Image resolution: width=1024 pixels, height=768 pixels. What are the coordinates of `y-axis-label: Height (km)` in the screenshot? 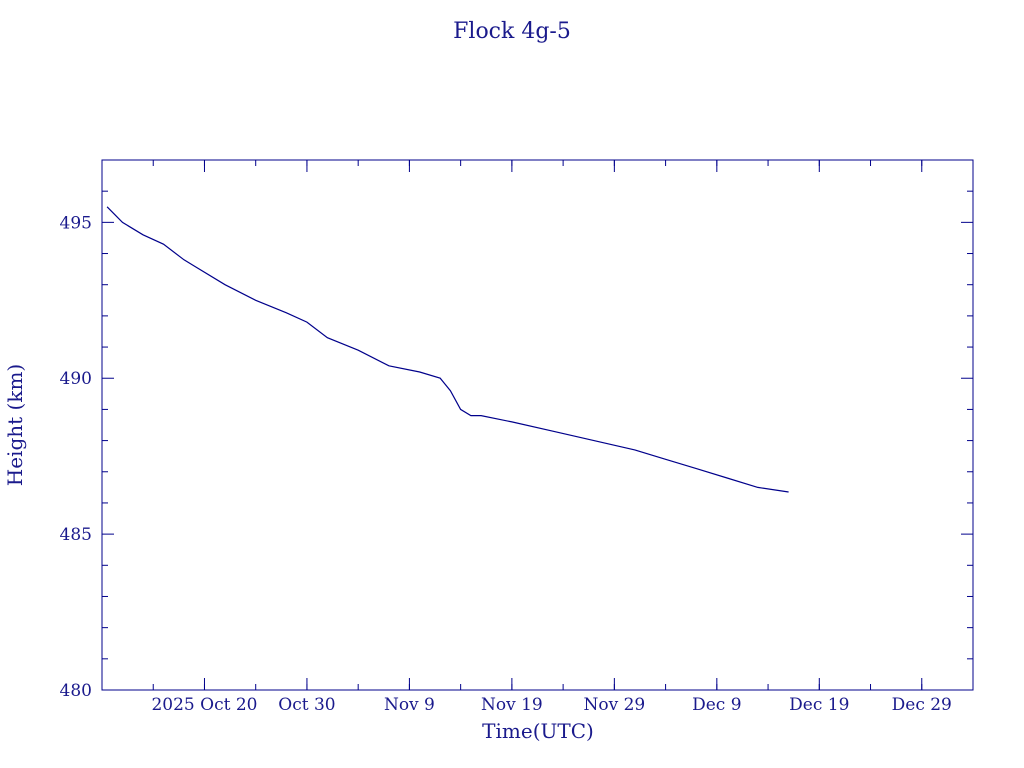 It's located at (15, 425).